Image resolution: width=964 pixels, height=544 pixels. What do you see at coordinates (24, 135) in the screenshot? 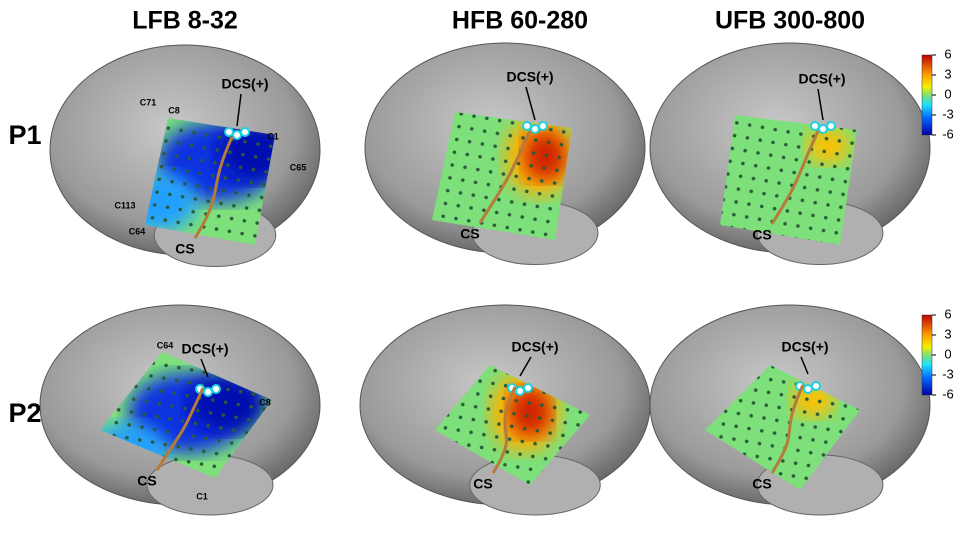
I see `row-label: P1` at bounding box center [24, 135].